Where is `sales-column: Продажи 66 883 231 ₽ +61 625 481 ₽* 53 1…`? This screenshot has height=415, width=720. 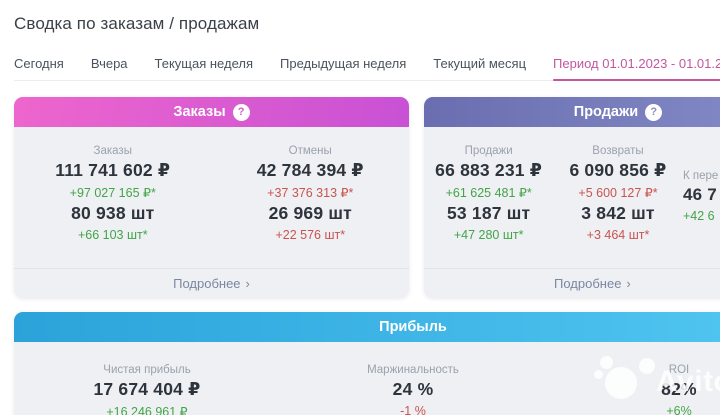 sales-column: Продажи 66 883 231 ₽ +61 625 481 ₽* 53 1… is located at coordinates (488, 184).